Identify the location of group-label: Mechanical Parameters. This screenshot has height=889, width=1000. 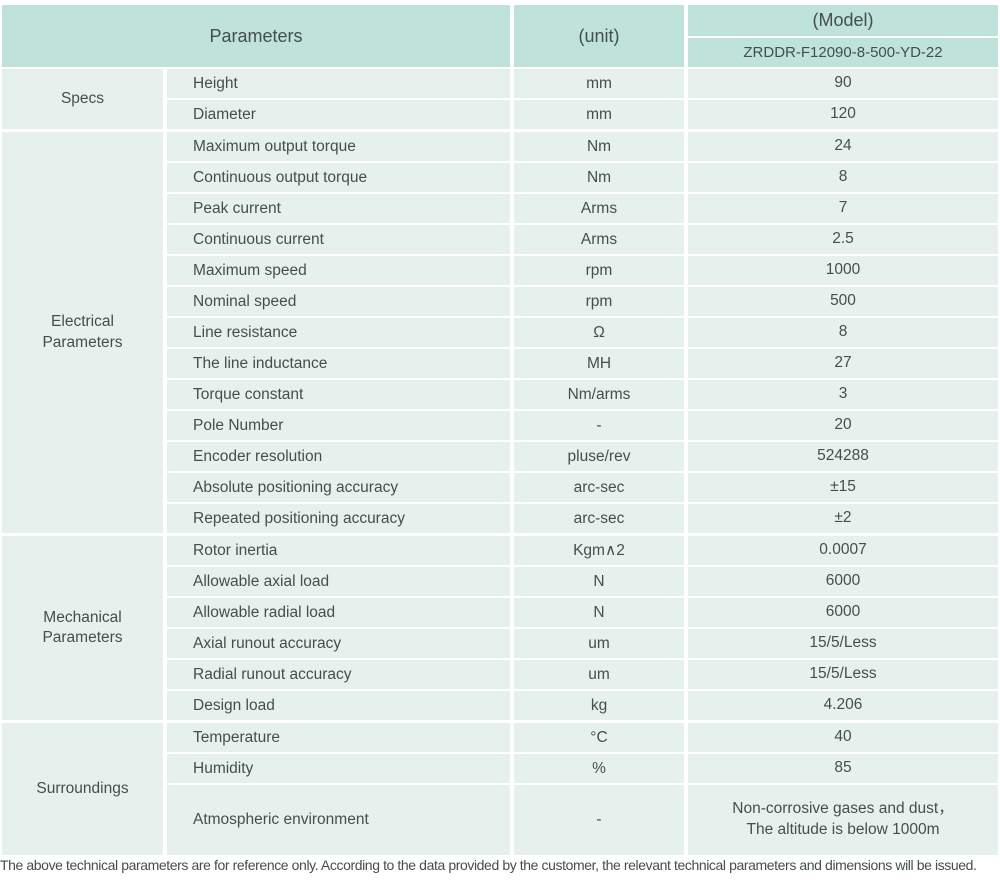
(82, 628).